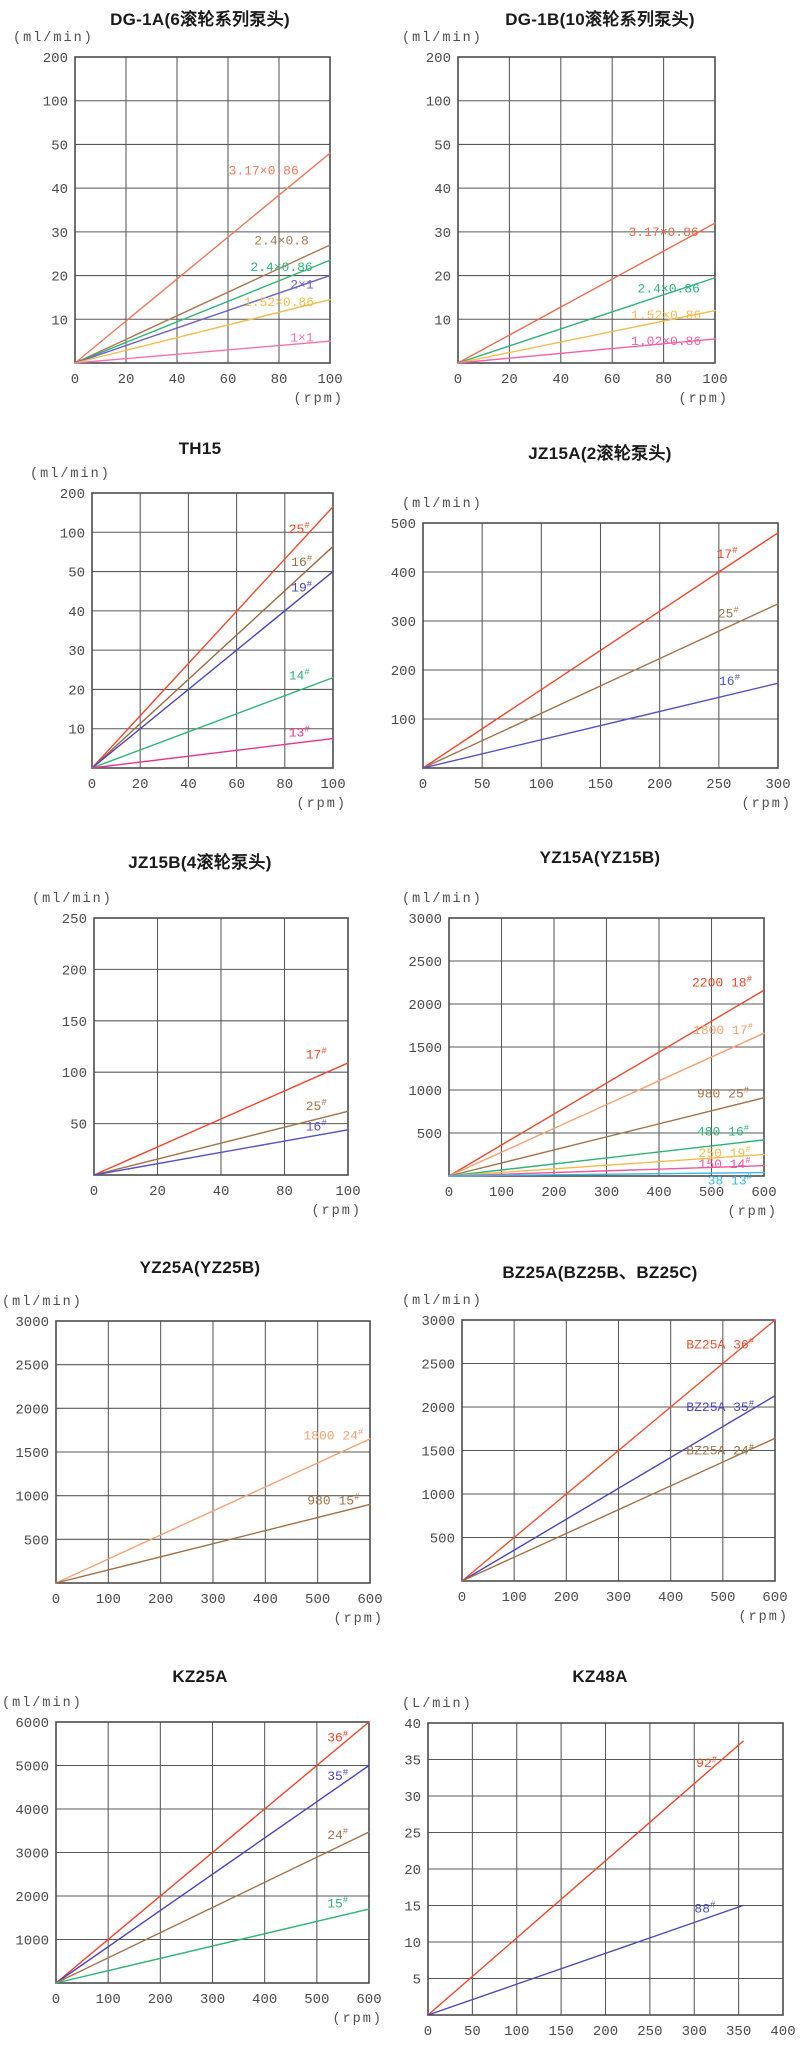 Image resolution: width=800 pixels, height=2047 pixels. What do you see at coordinates (723, 1132) in the screenshot?
I see `series-label: 480 16#` at bounding box center [723, 1132].